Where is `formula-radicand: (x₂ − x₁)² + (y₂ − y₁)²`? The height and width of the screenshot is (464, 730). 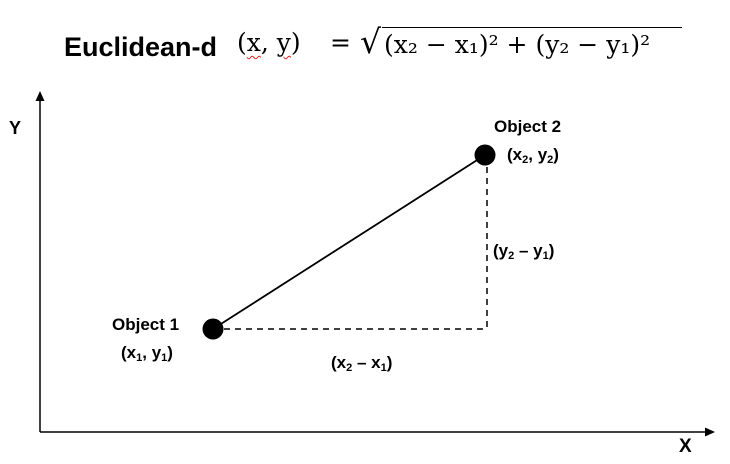
formula-radicand: (x₂ − x₁)² + (y₂ − y₁)² is located at coordinates (517, 44).